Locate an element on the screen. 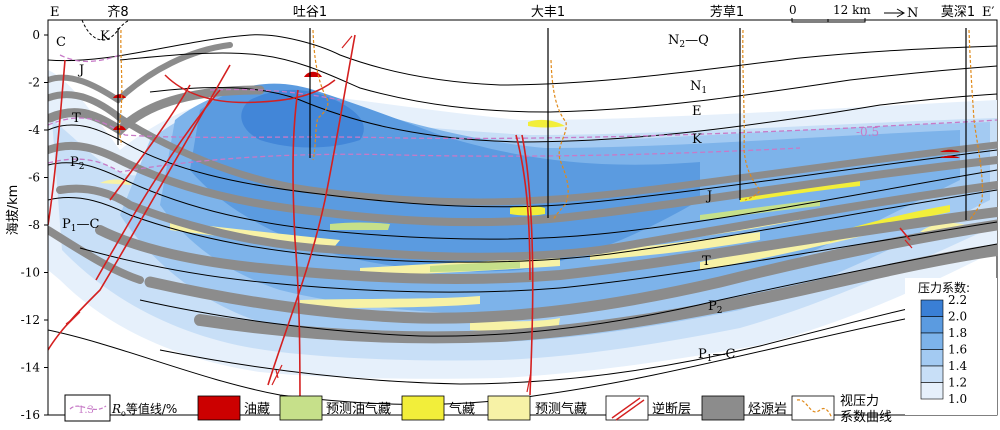 Image resolution: width=1000 pixels, height=430 pixels. pressure-legend-title: 压力系数: is located at coordinates (944, 287).